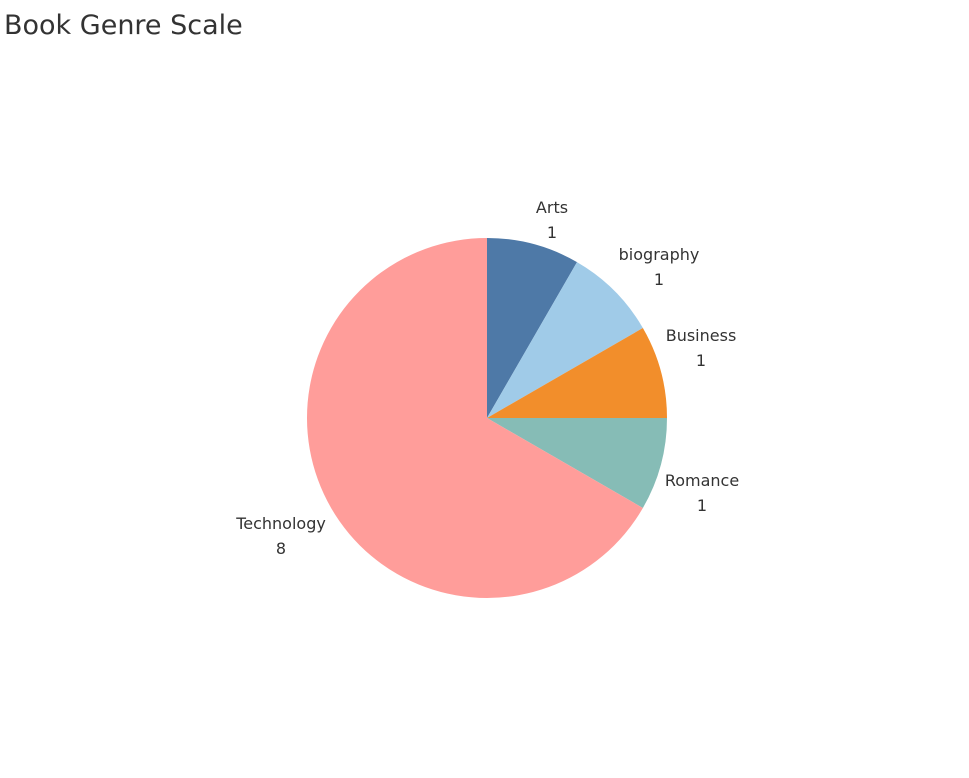 This screenshot has height=778, width=969. Describe the element at coordinates (532, 328) in the screenshot. I see `pie-slice-arts` at that location.